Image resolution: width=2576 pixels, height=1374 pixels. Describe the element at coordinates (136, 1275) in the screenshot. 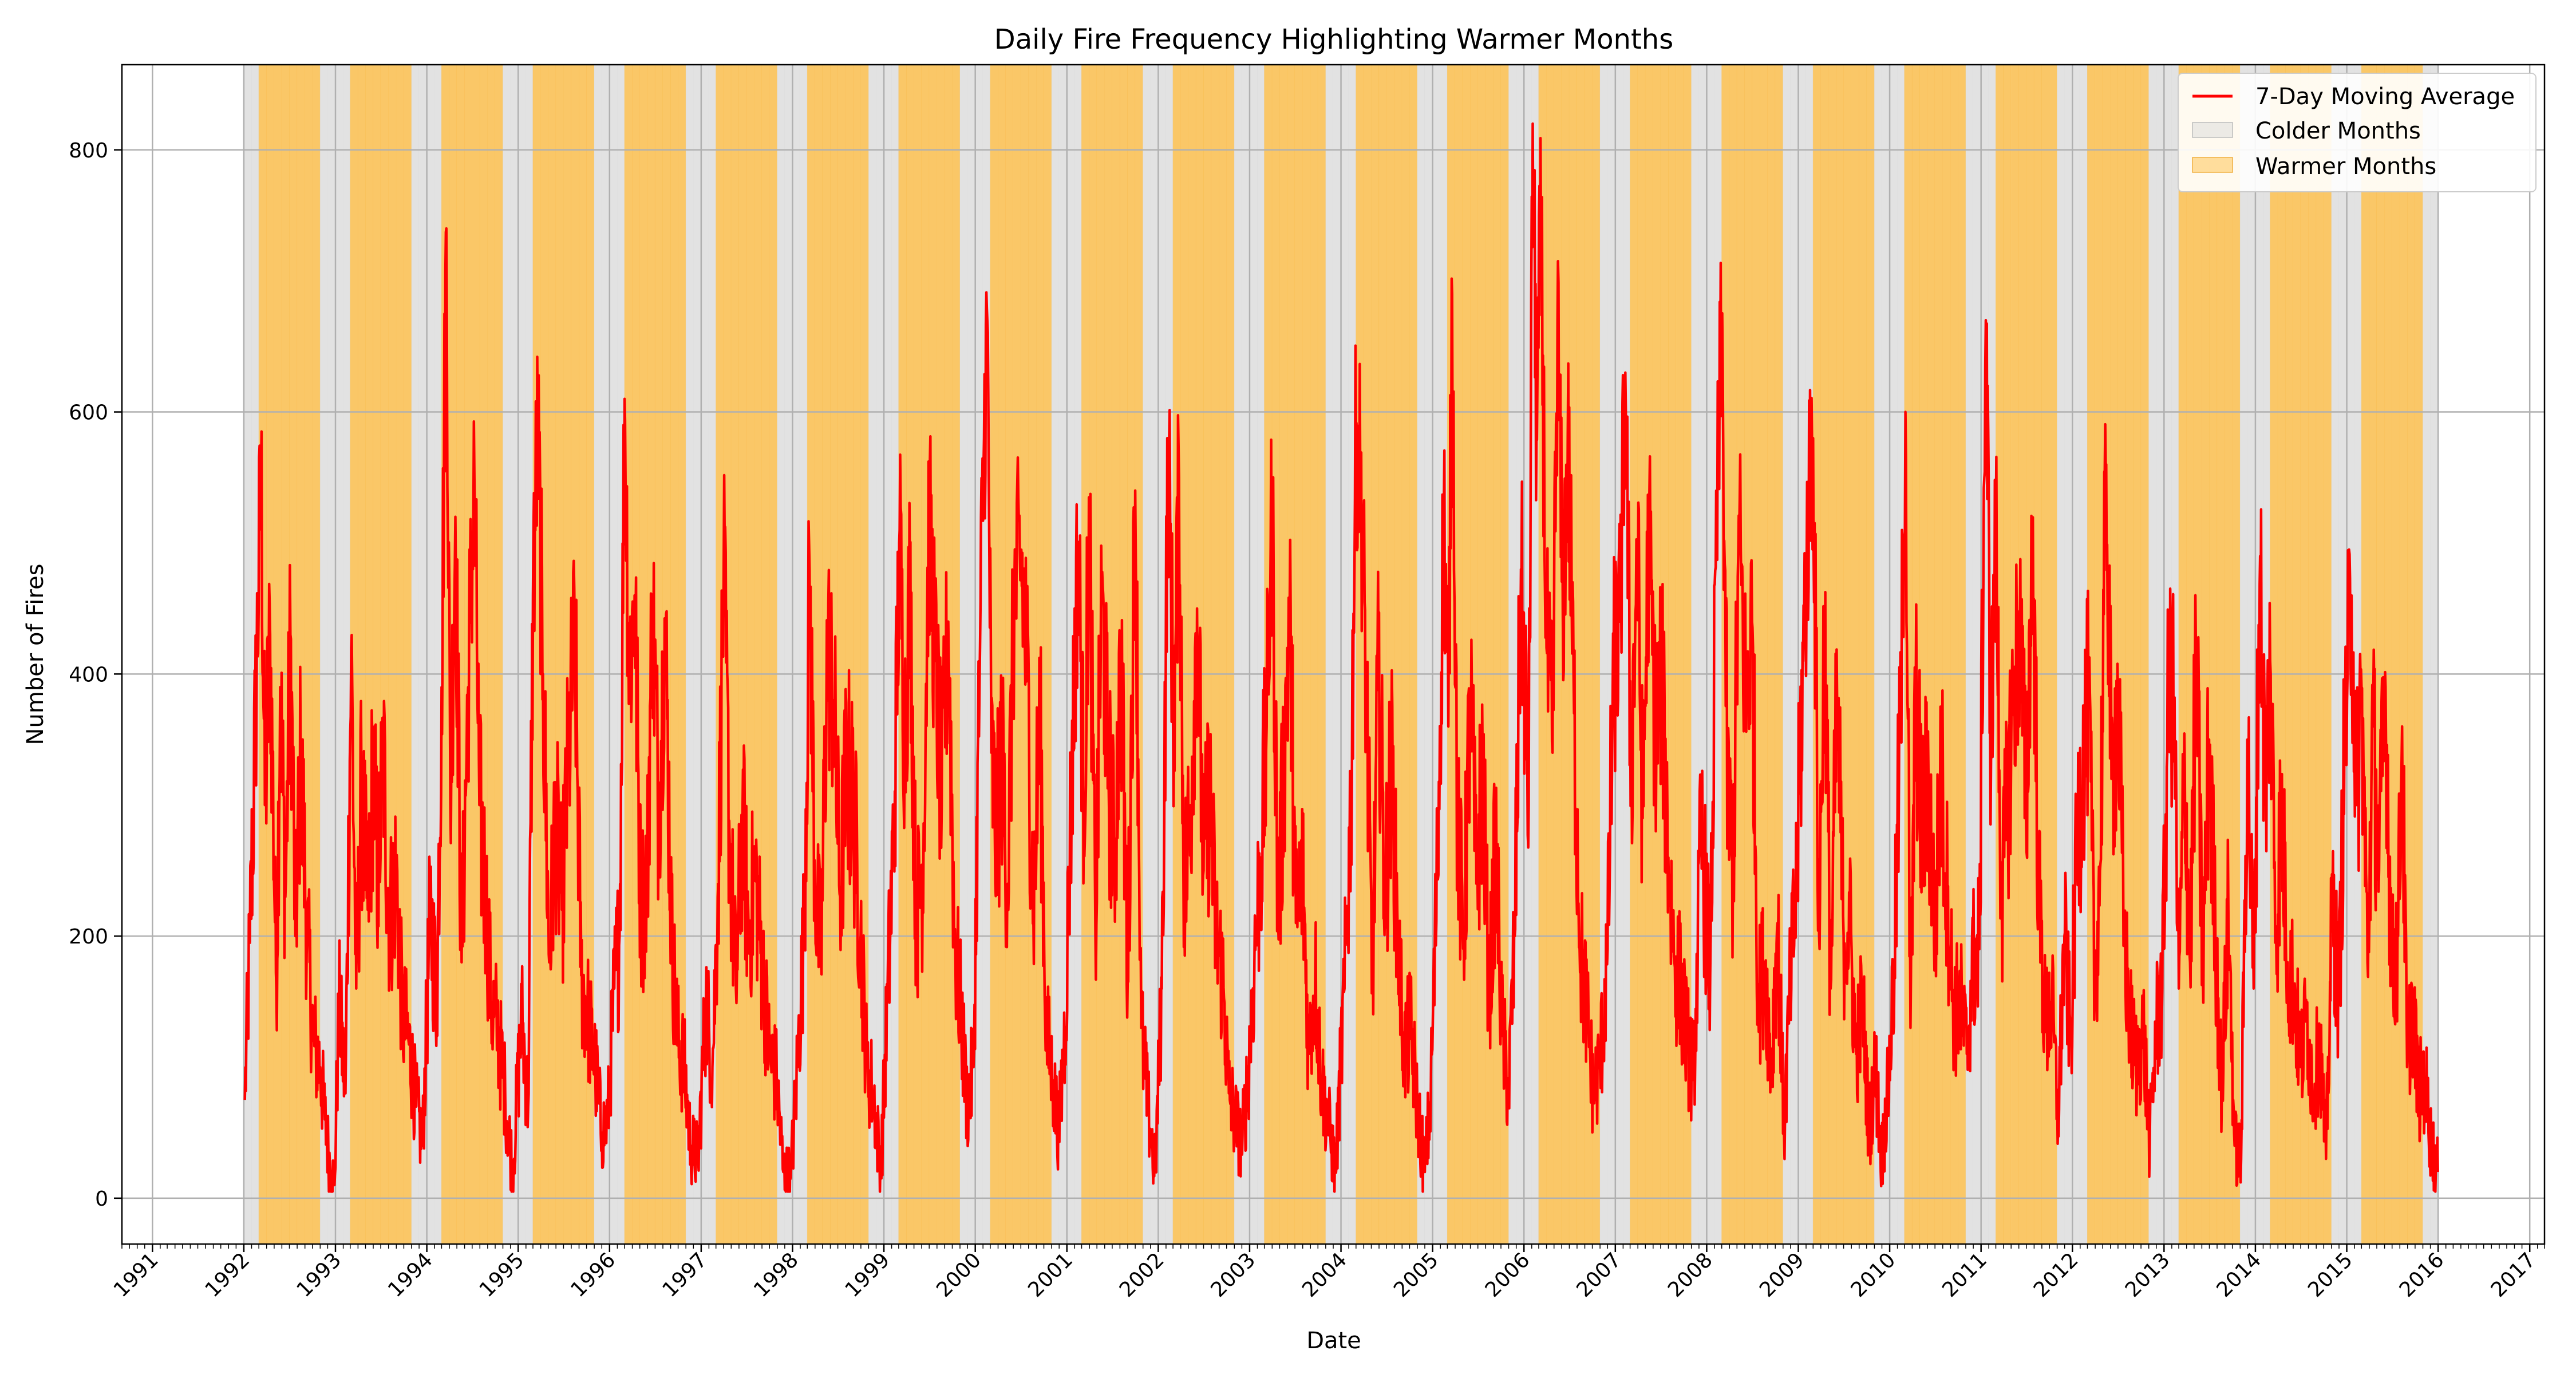

I see `x-tick-label-1991: 1991` at that location.